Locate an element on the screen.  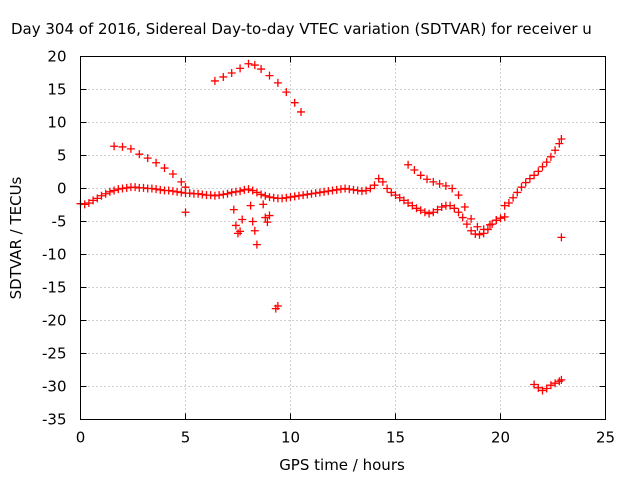
x-tick-label: 20 is located at coordinates (500, 438).